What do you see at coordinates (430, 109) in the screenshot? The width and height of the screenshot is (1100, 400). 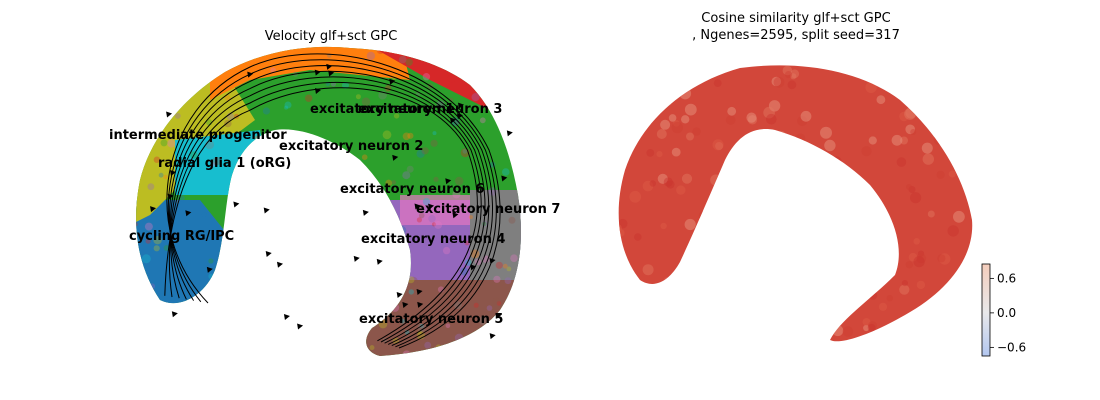 I see `cluster-label-excitatory-neuron-3: excitatory neuron 3` at bounding box center [430, 109].